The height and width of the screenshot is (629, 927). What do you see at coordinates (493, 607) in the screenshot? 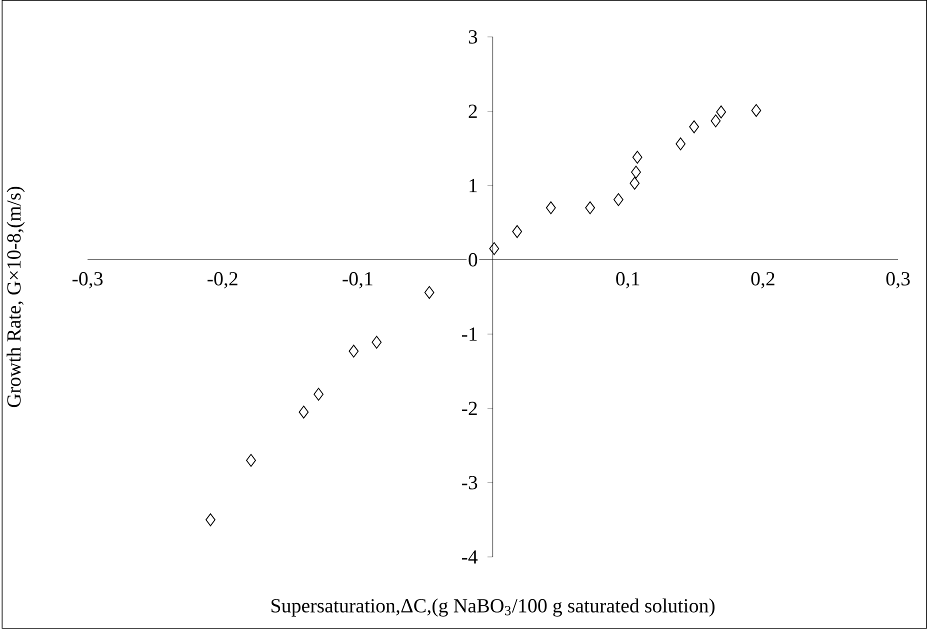
I see `x-axis-title: Supersaturation,ΔC,(g NaBO$_{3}$/100 g saturated solution)` at bounding box center [493, 607].